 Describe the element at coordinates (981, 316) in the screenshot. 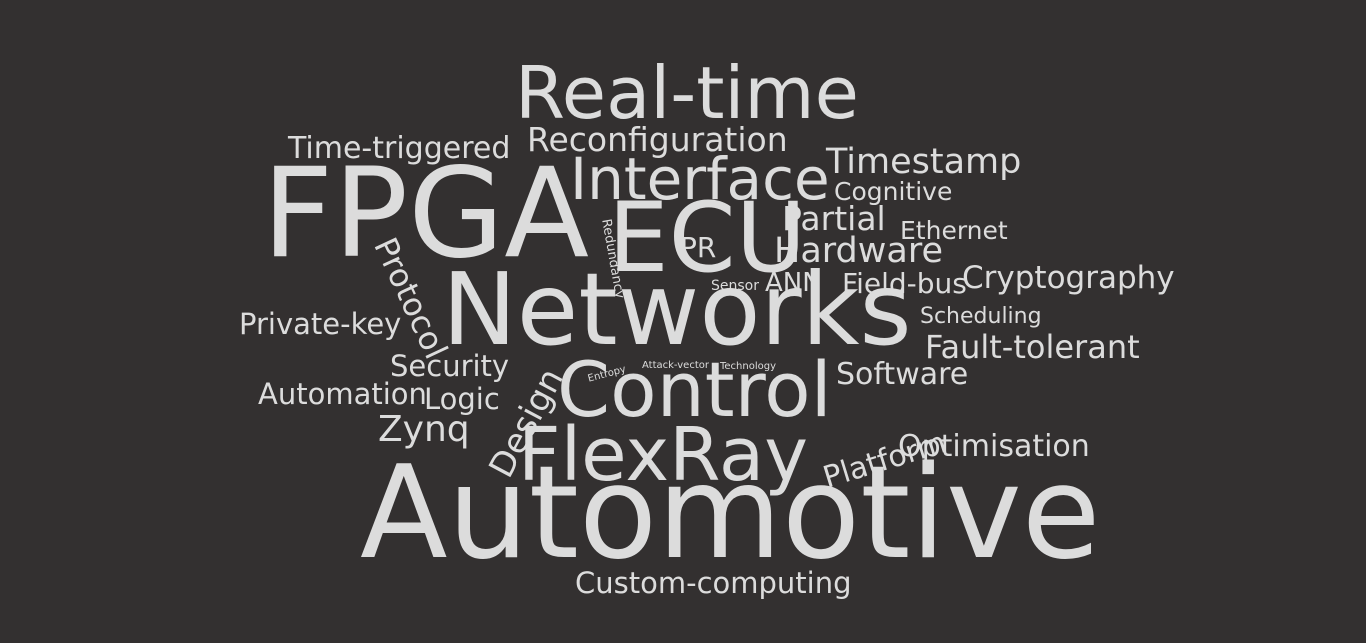

I see `word-scheduling: Scheduling` at that location.